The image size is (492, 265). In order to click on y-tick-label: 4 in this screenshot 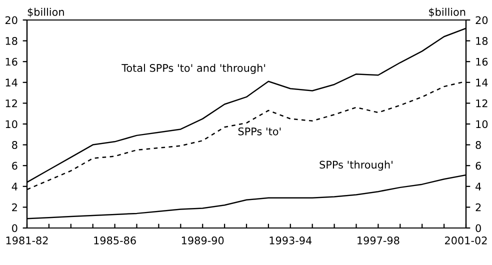, I will do `click(15, 186)`.